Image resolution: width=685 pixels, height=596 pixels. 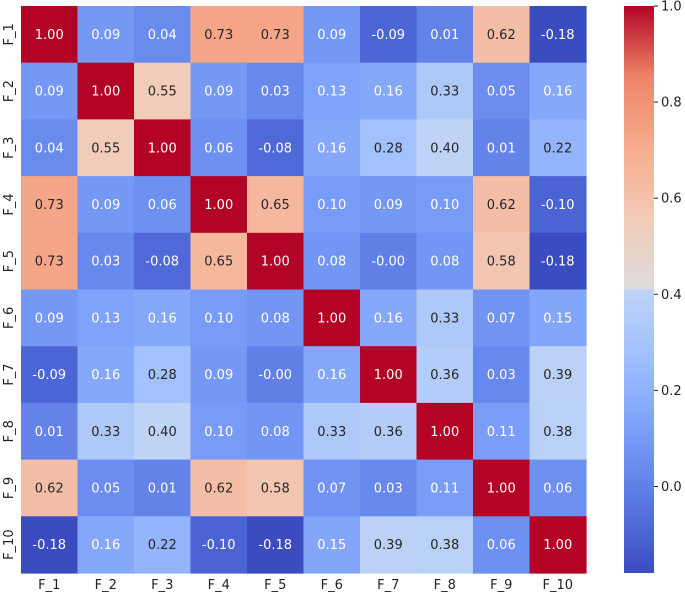 I want to click on heatmap-cell-label: -0.10, so click(x=219, y=545).